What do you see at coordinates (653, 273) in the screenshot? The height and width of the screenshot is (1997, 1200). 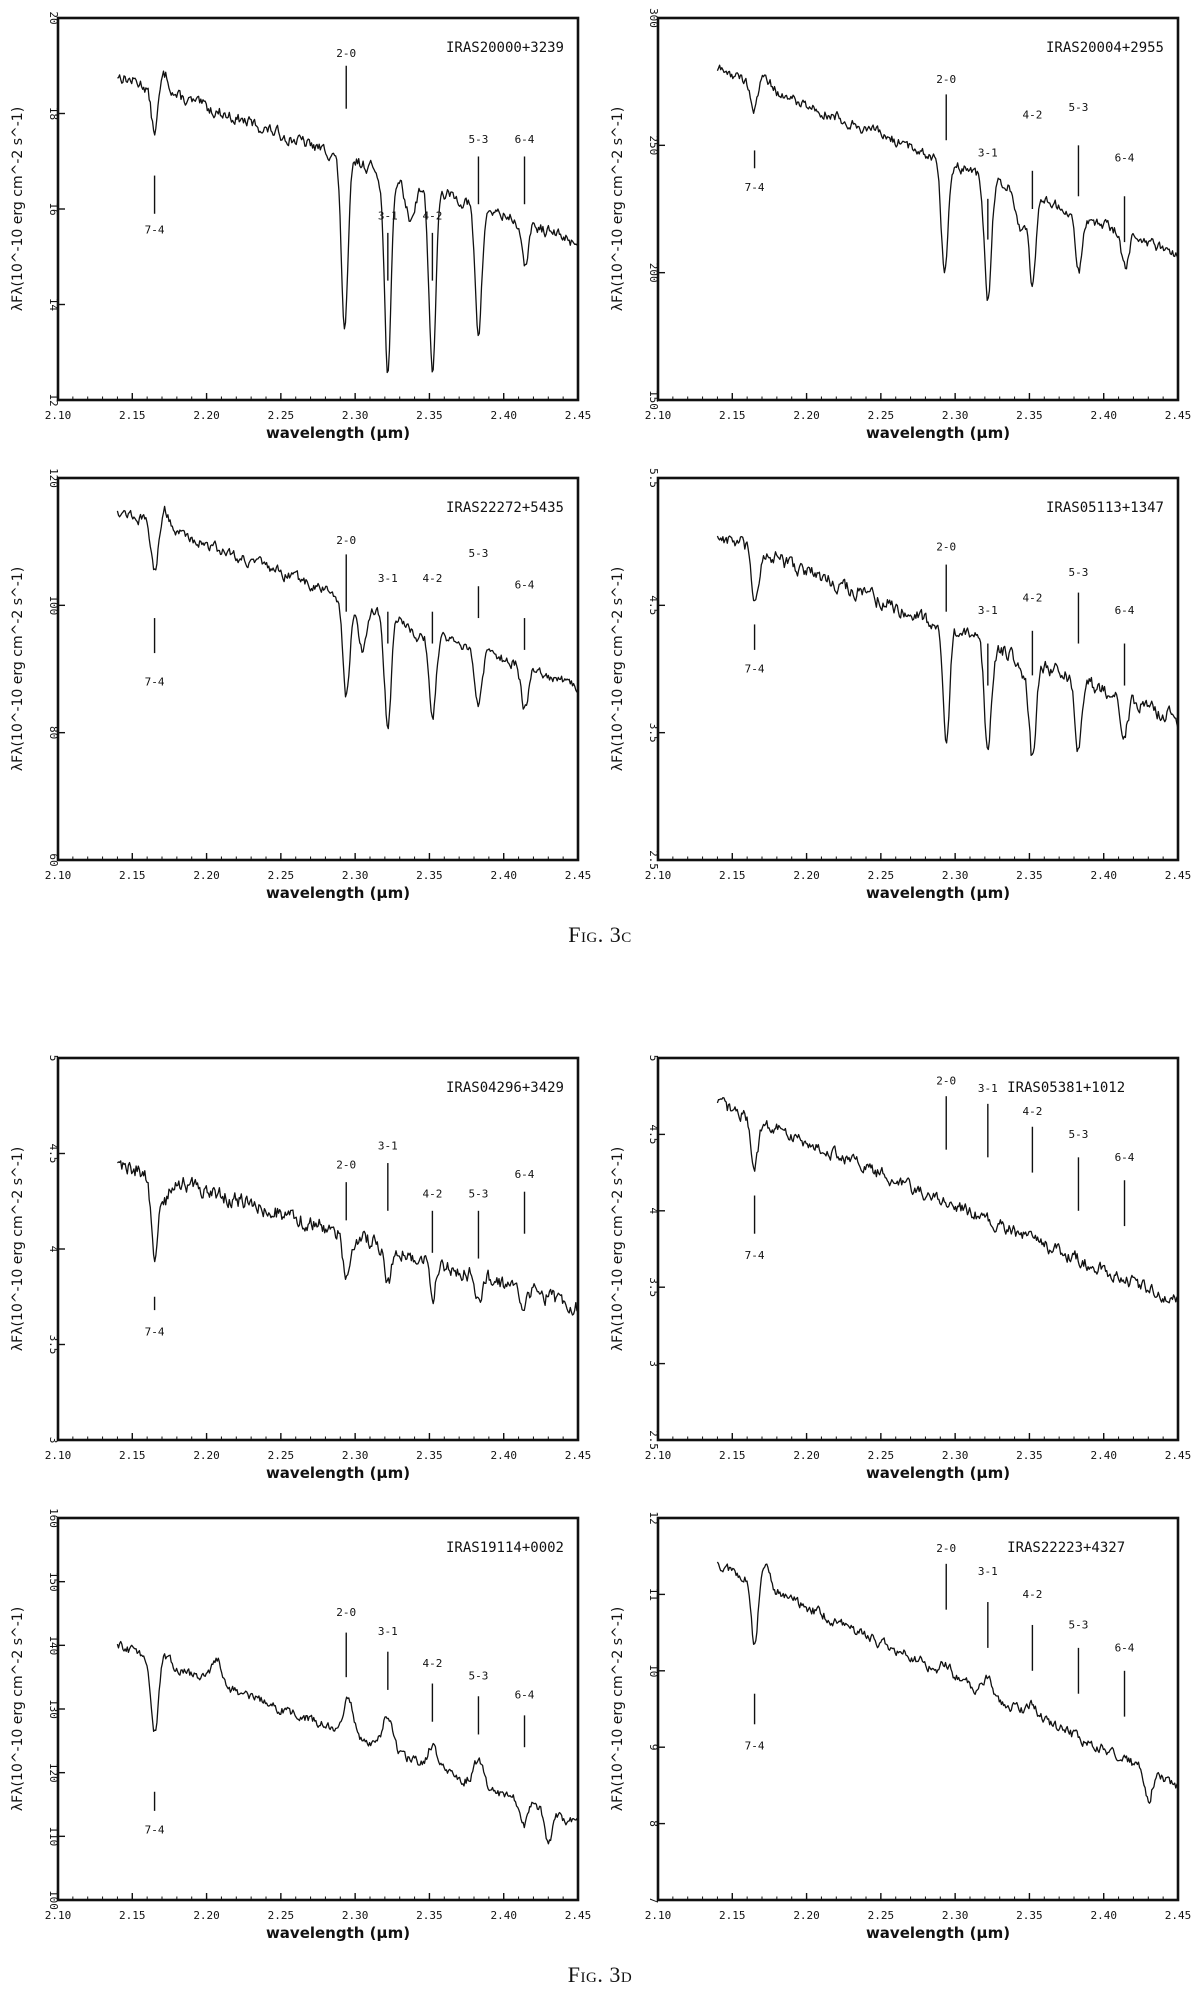 I see `y-tick-label: 200` at bounding box center [653, 273].